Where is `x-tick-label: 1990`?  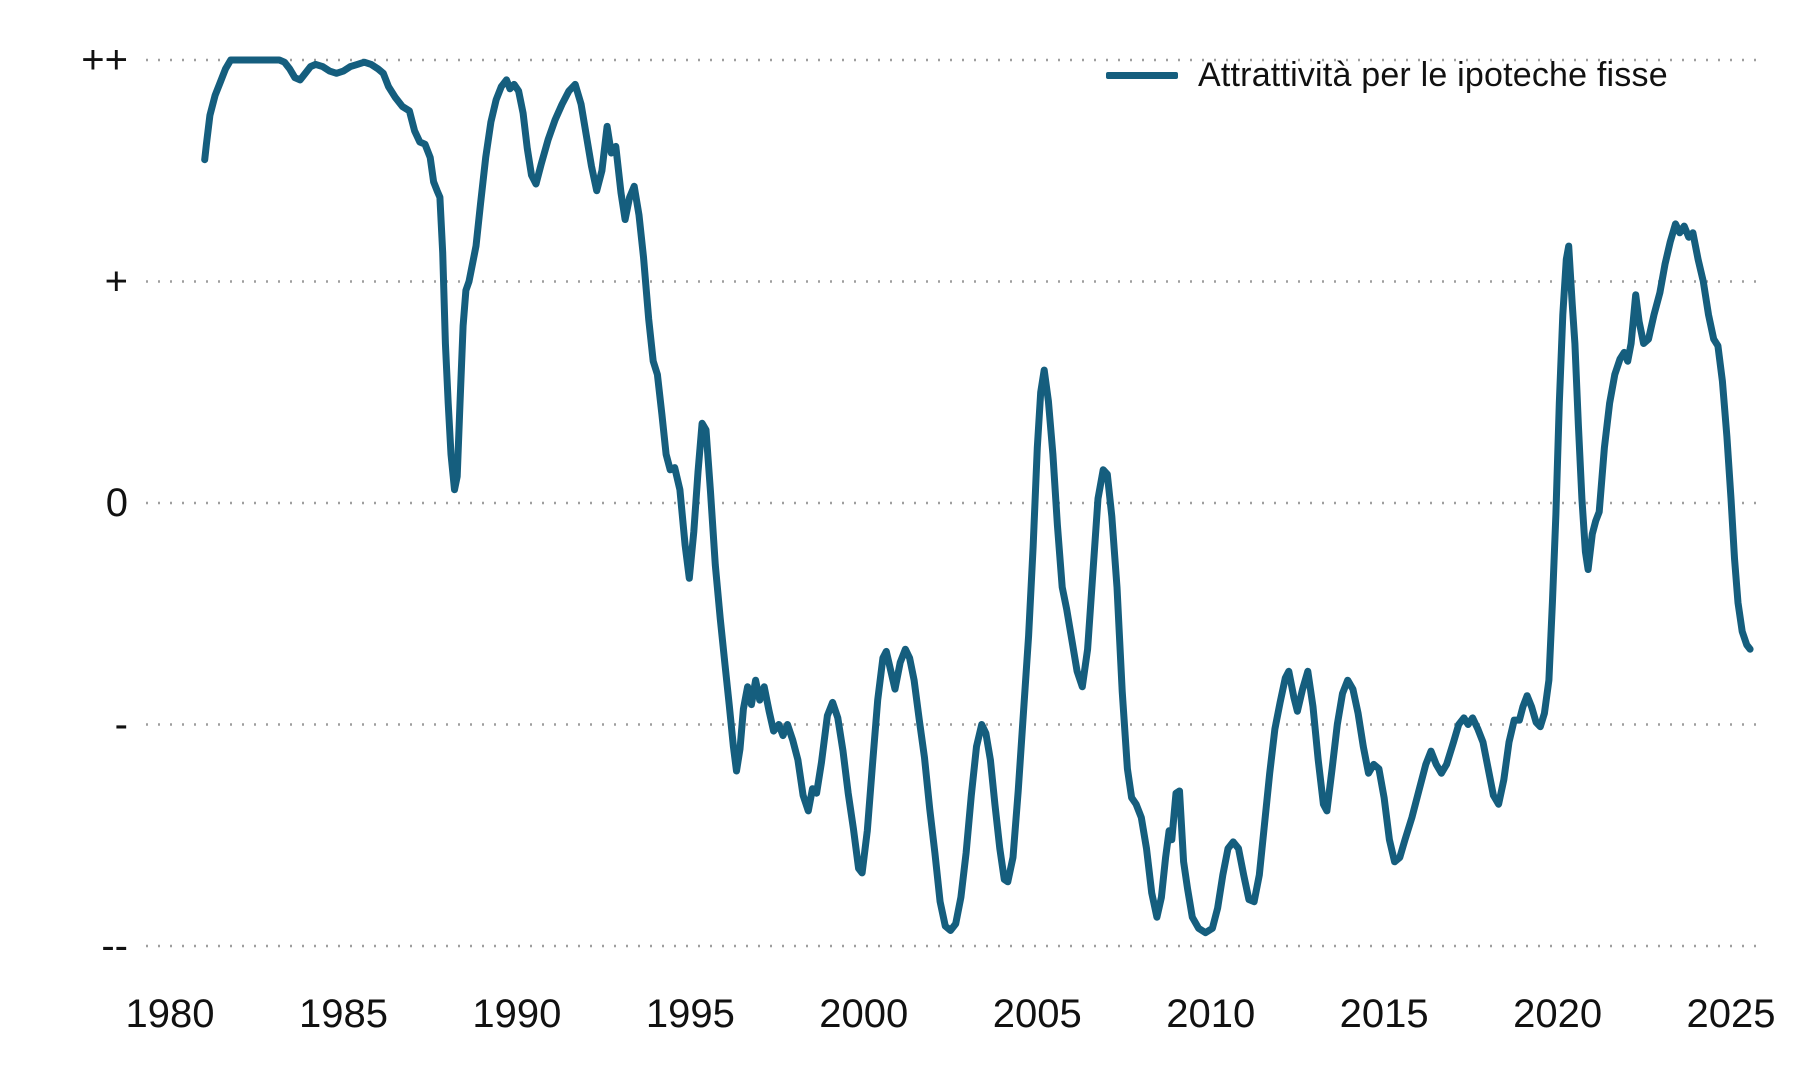 x-tick-label: 1990 is located at coordinates (516, 1014).